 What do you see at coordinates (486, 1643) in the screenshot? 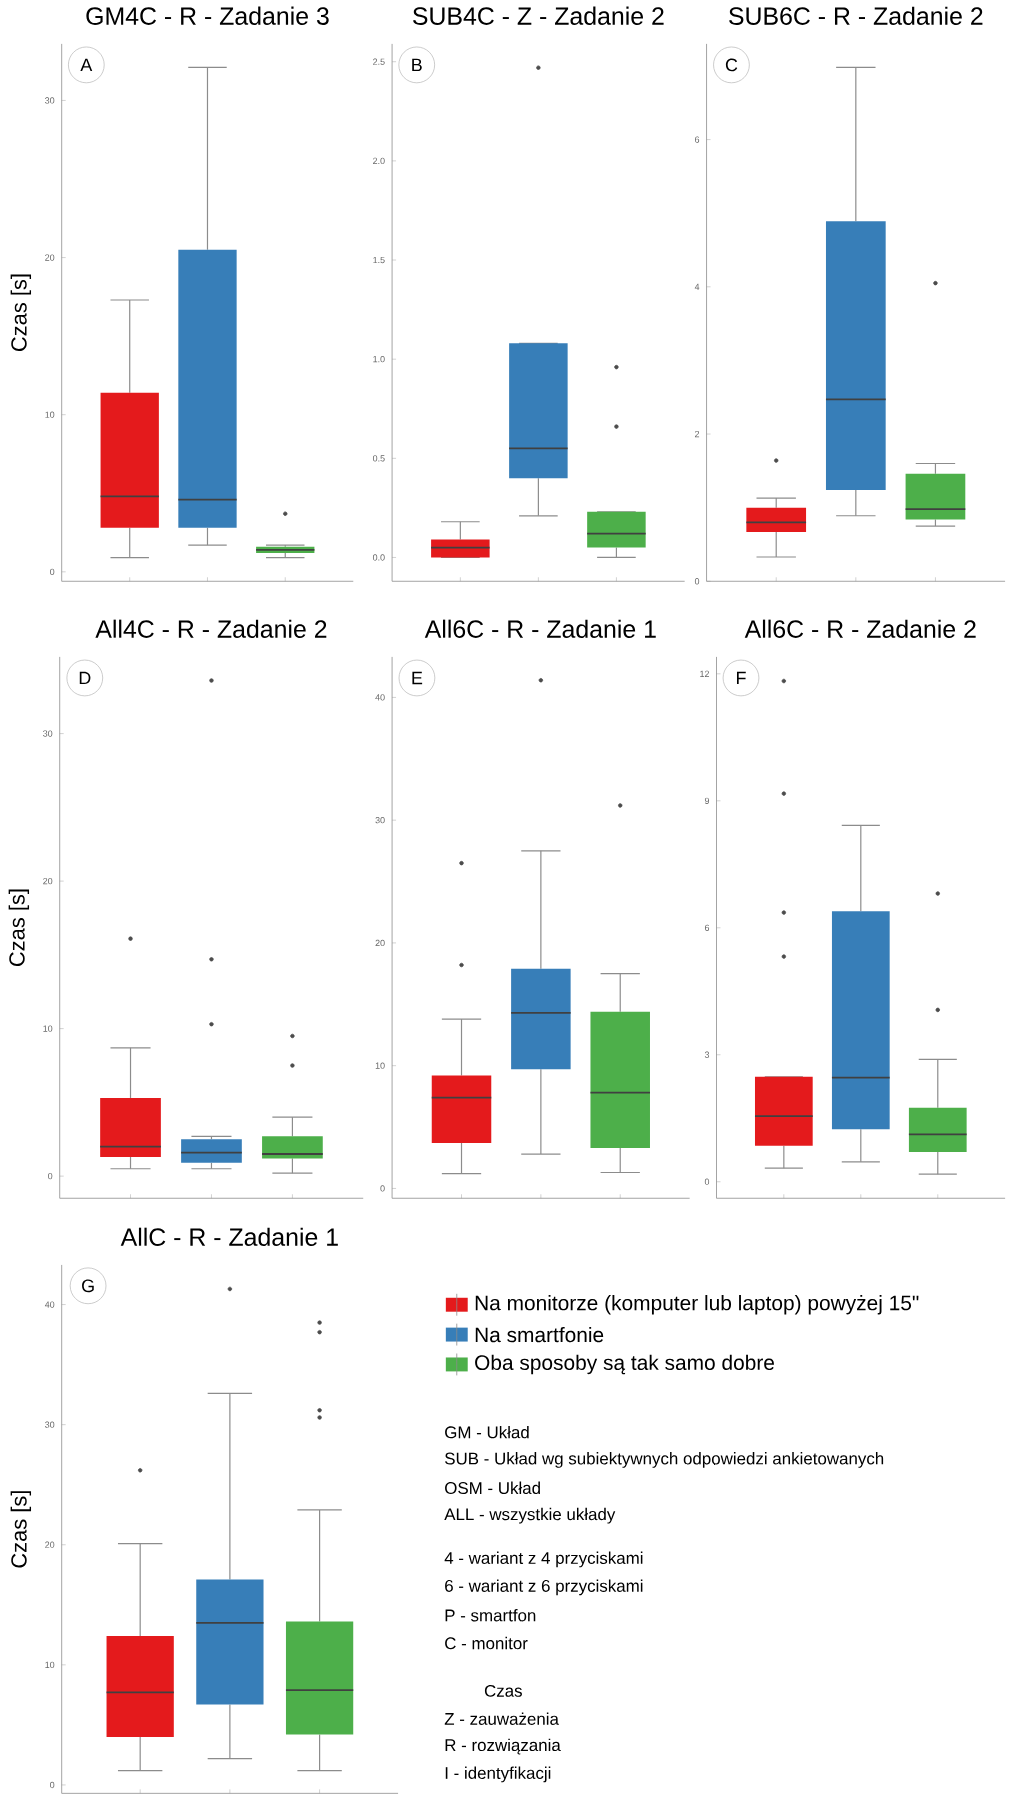
I see `text: C - monitor` at bounding box center [486, 1643].